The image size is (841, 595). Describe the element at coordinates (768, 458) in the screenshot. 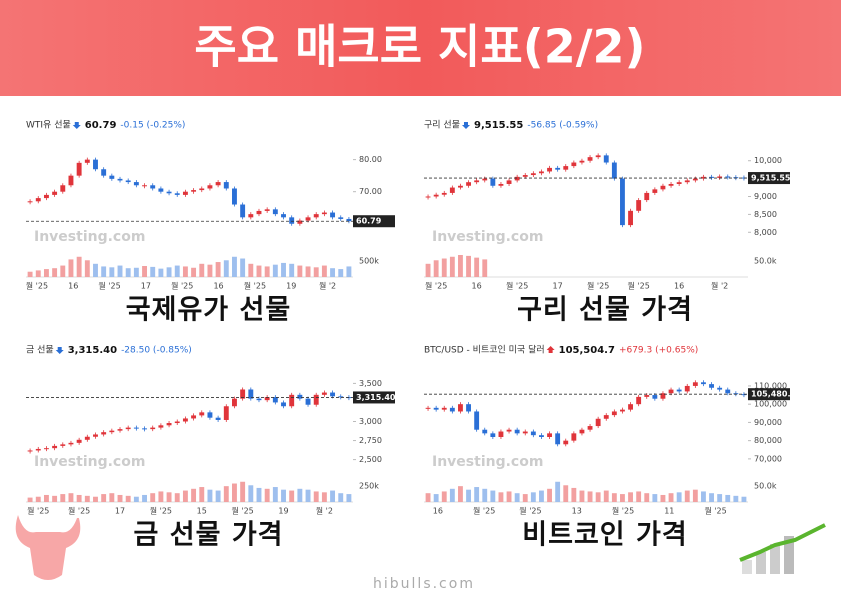

I see `y-tick-label: 70,000` at that location.